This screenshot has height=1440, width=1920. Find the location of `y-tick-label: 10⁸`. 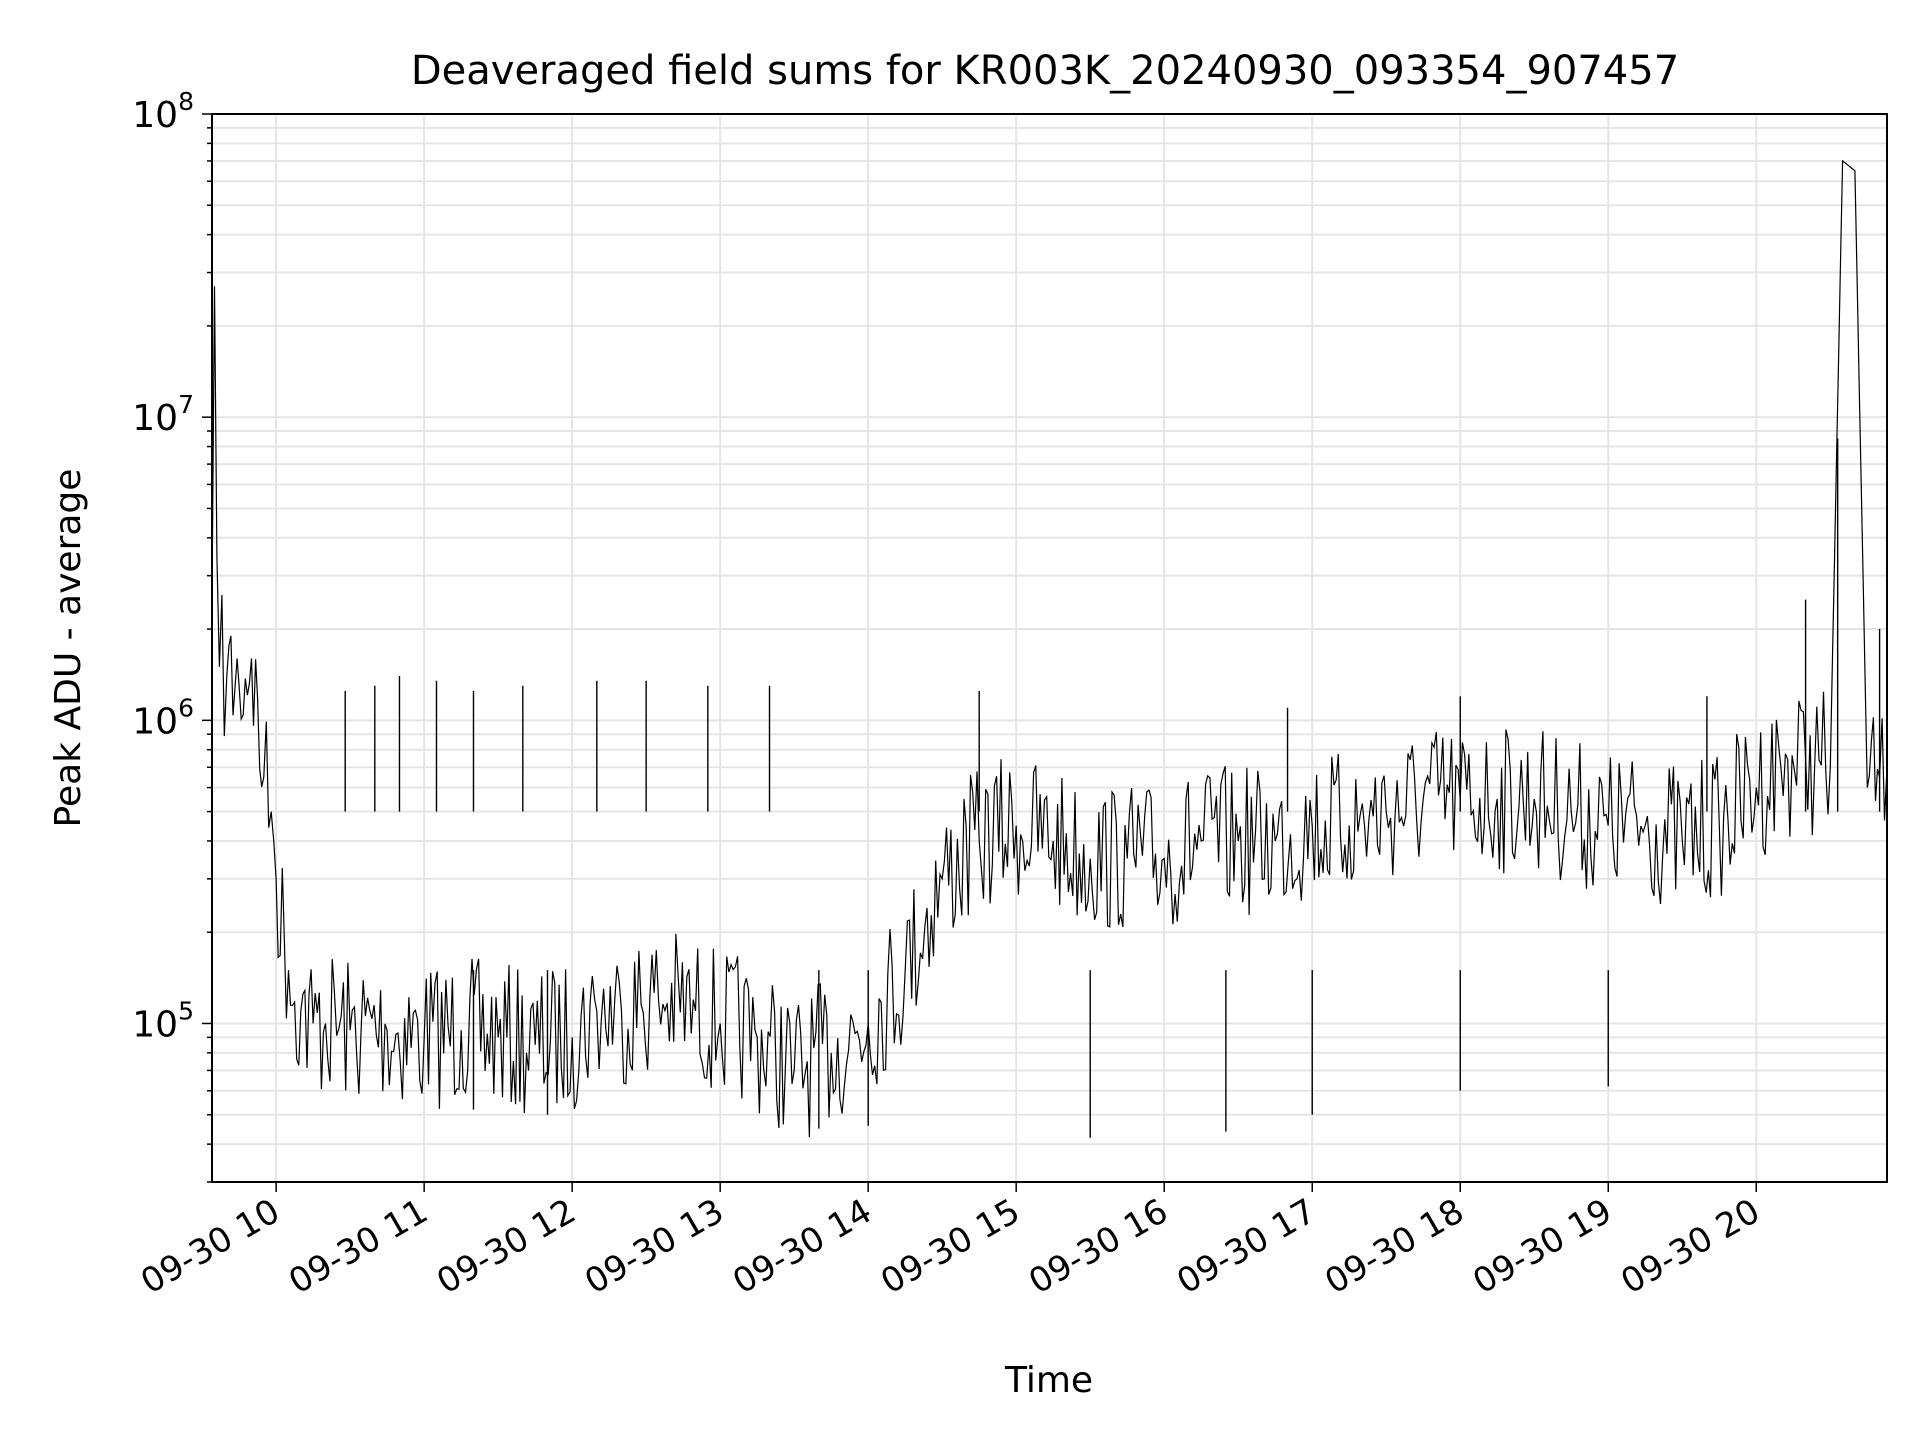

y-tick-label: 10⁸ is located at coordinates (163, 111).